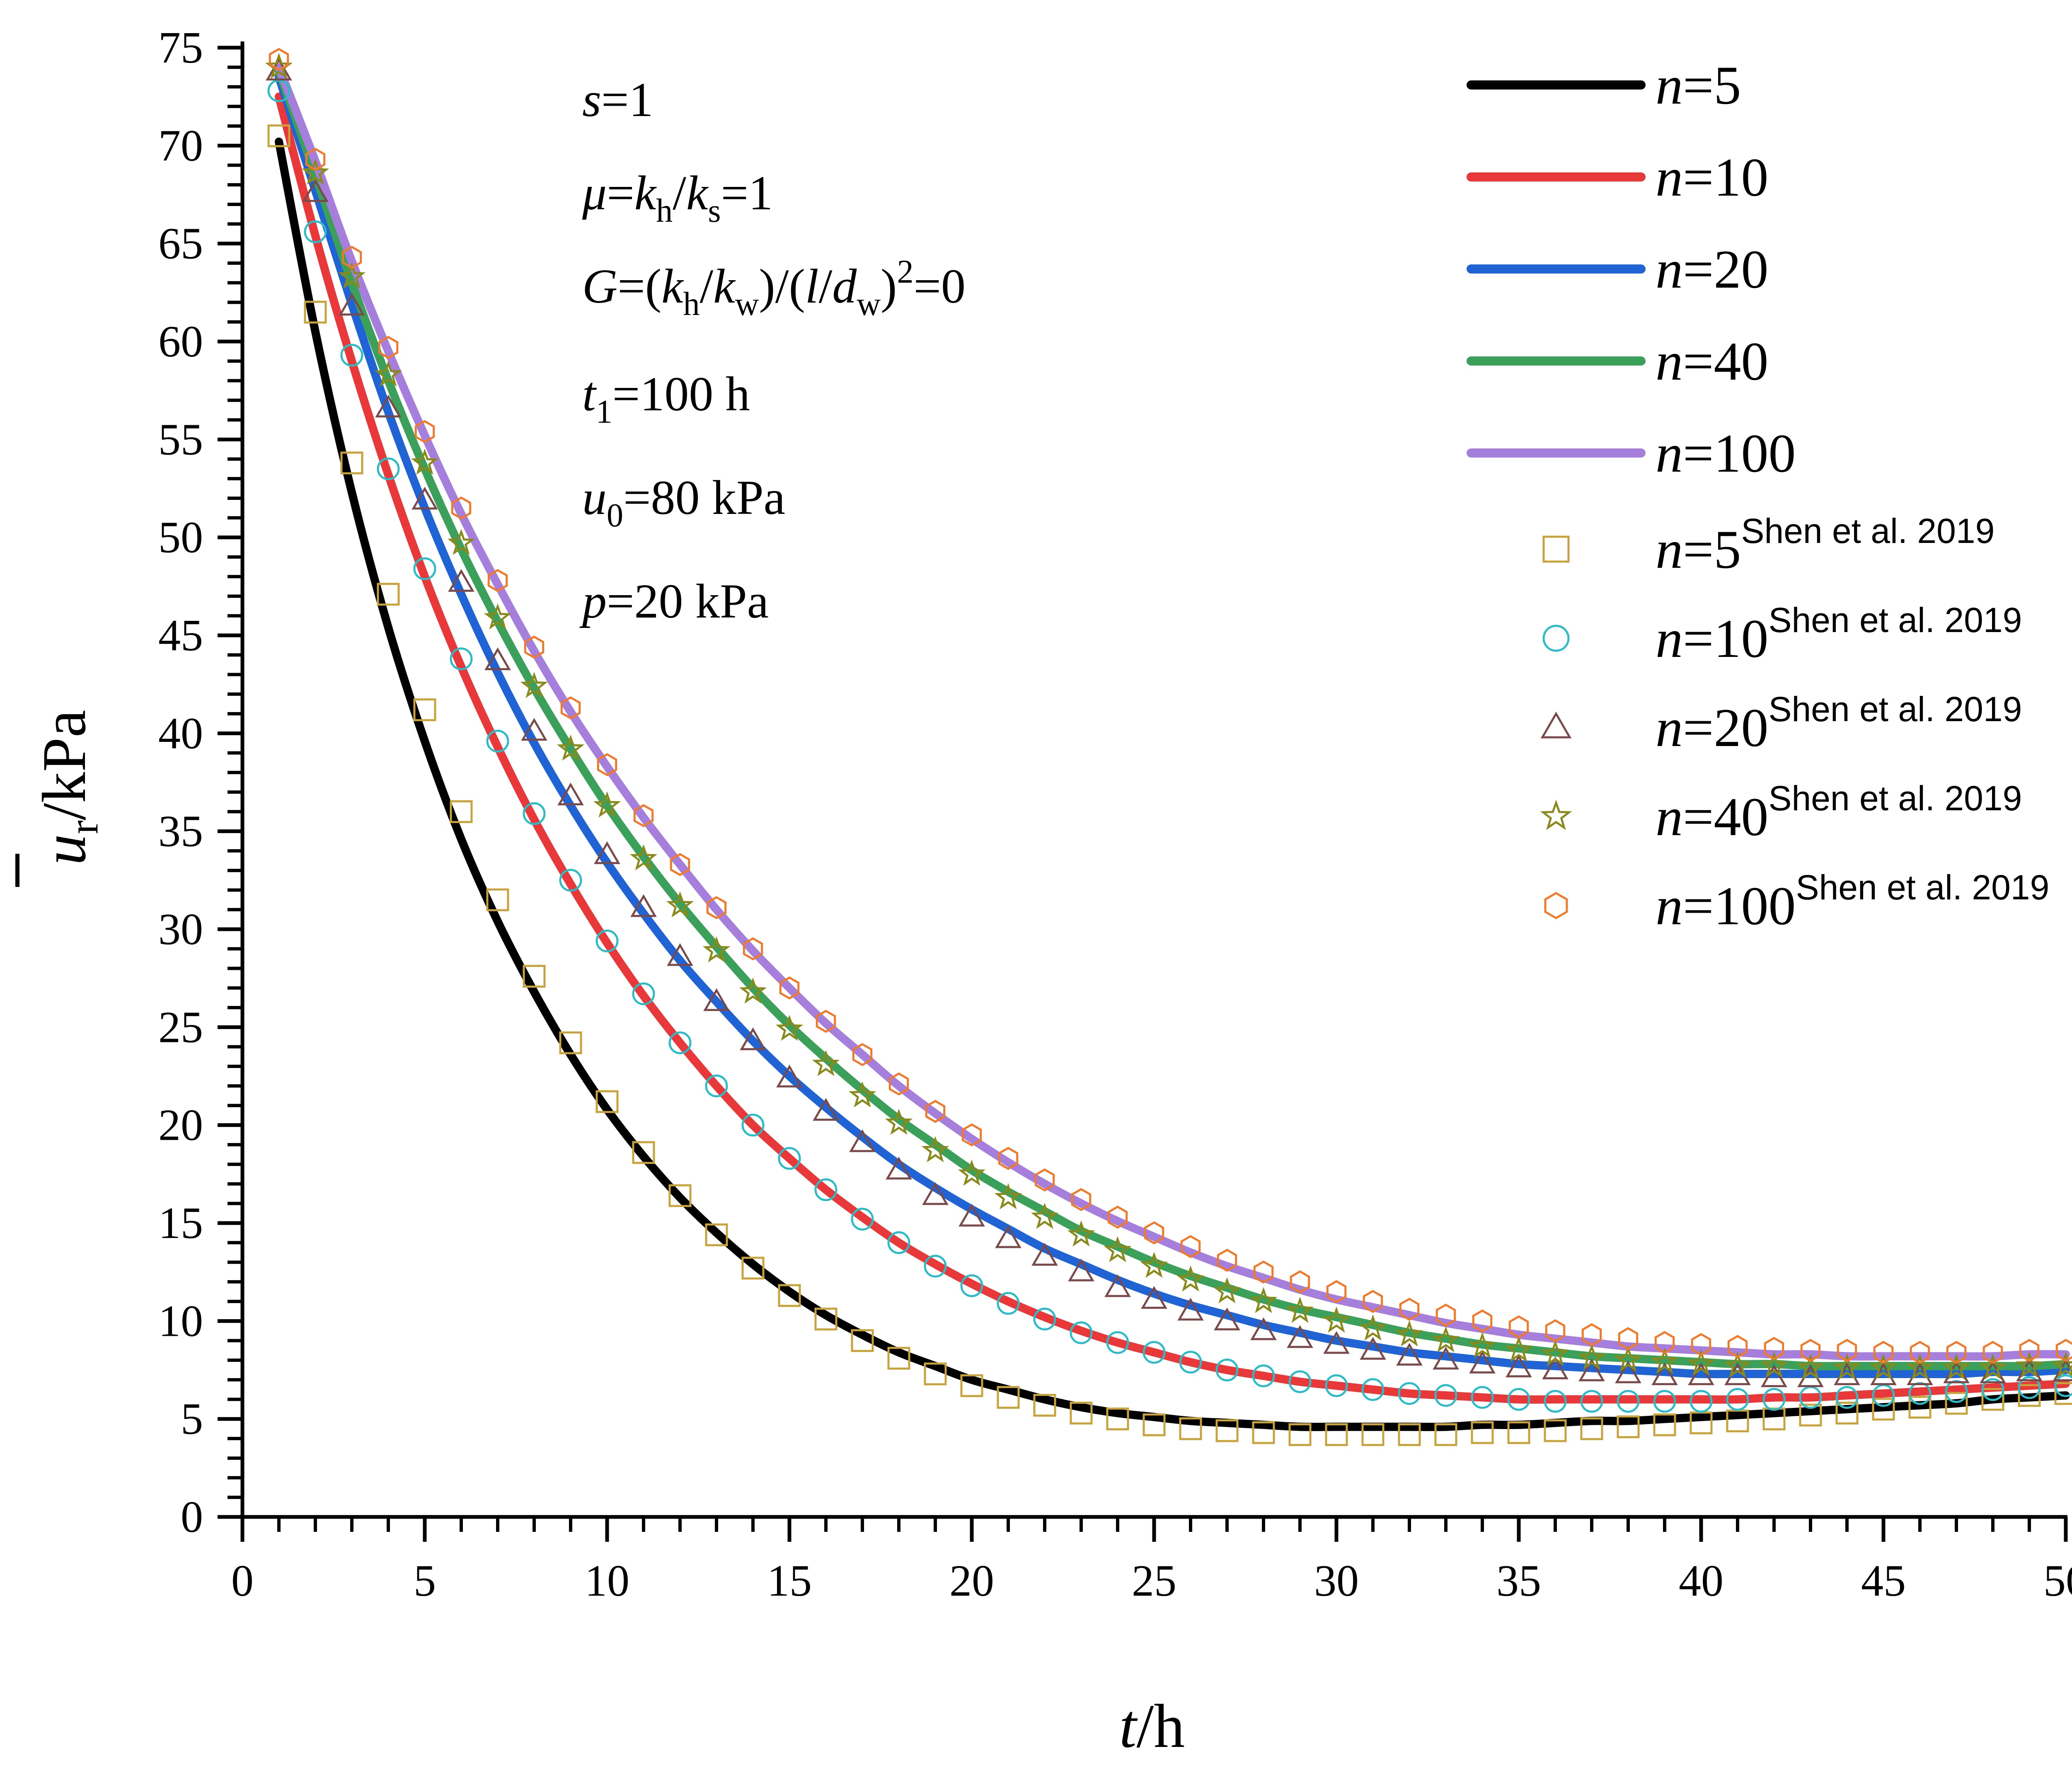 The image size is (2072, 1783). What do you see at coordinates (1556, 549) in the screenshot?
I see `legend-marker-n5` at bounding box center [1556, 549].